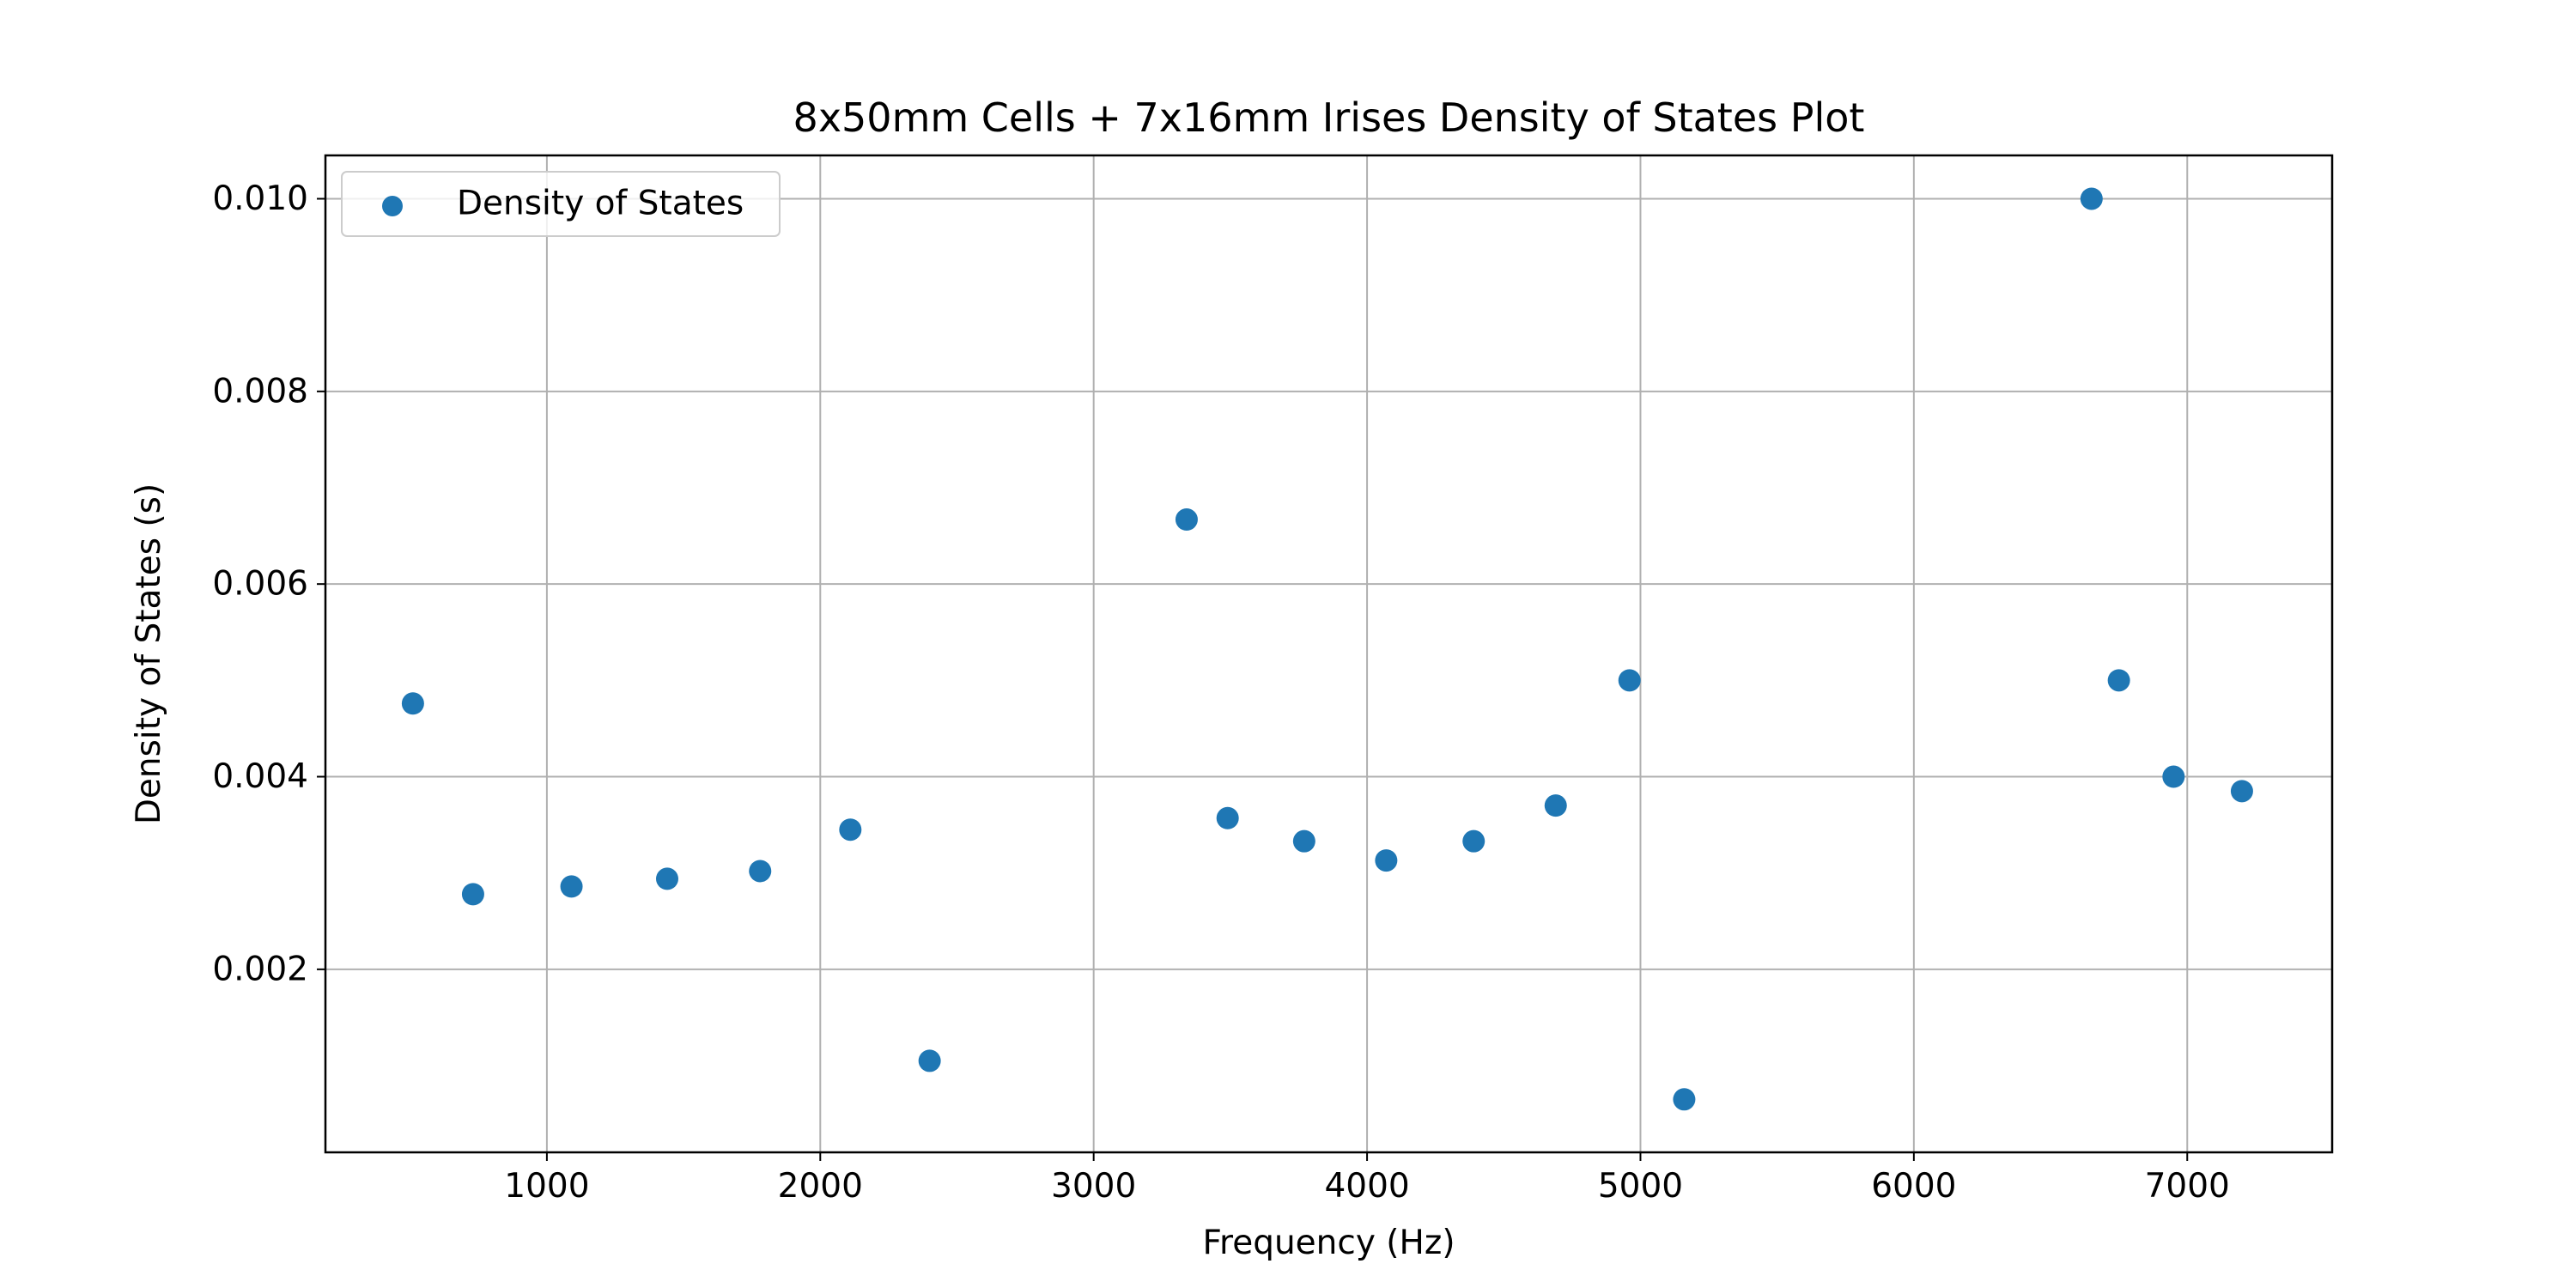 This screenshot has height=1288, width=2576. I want to click on y-tick-label: 0.006, so click(260, 585).